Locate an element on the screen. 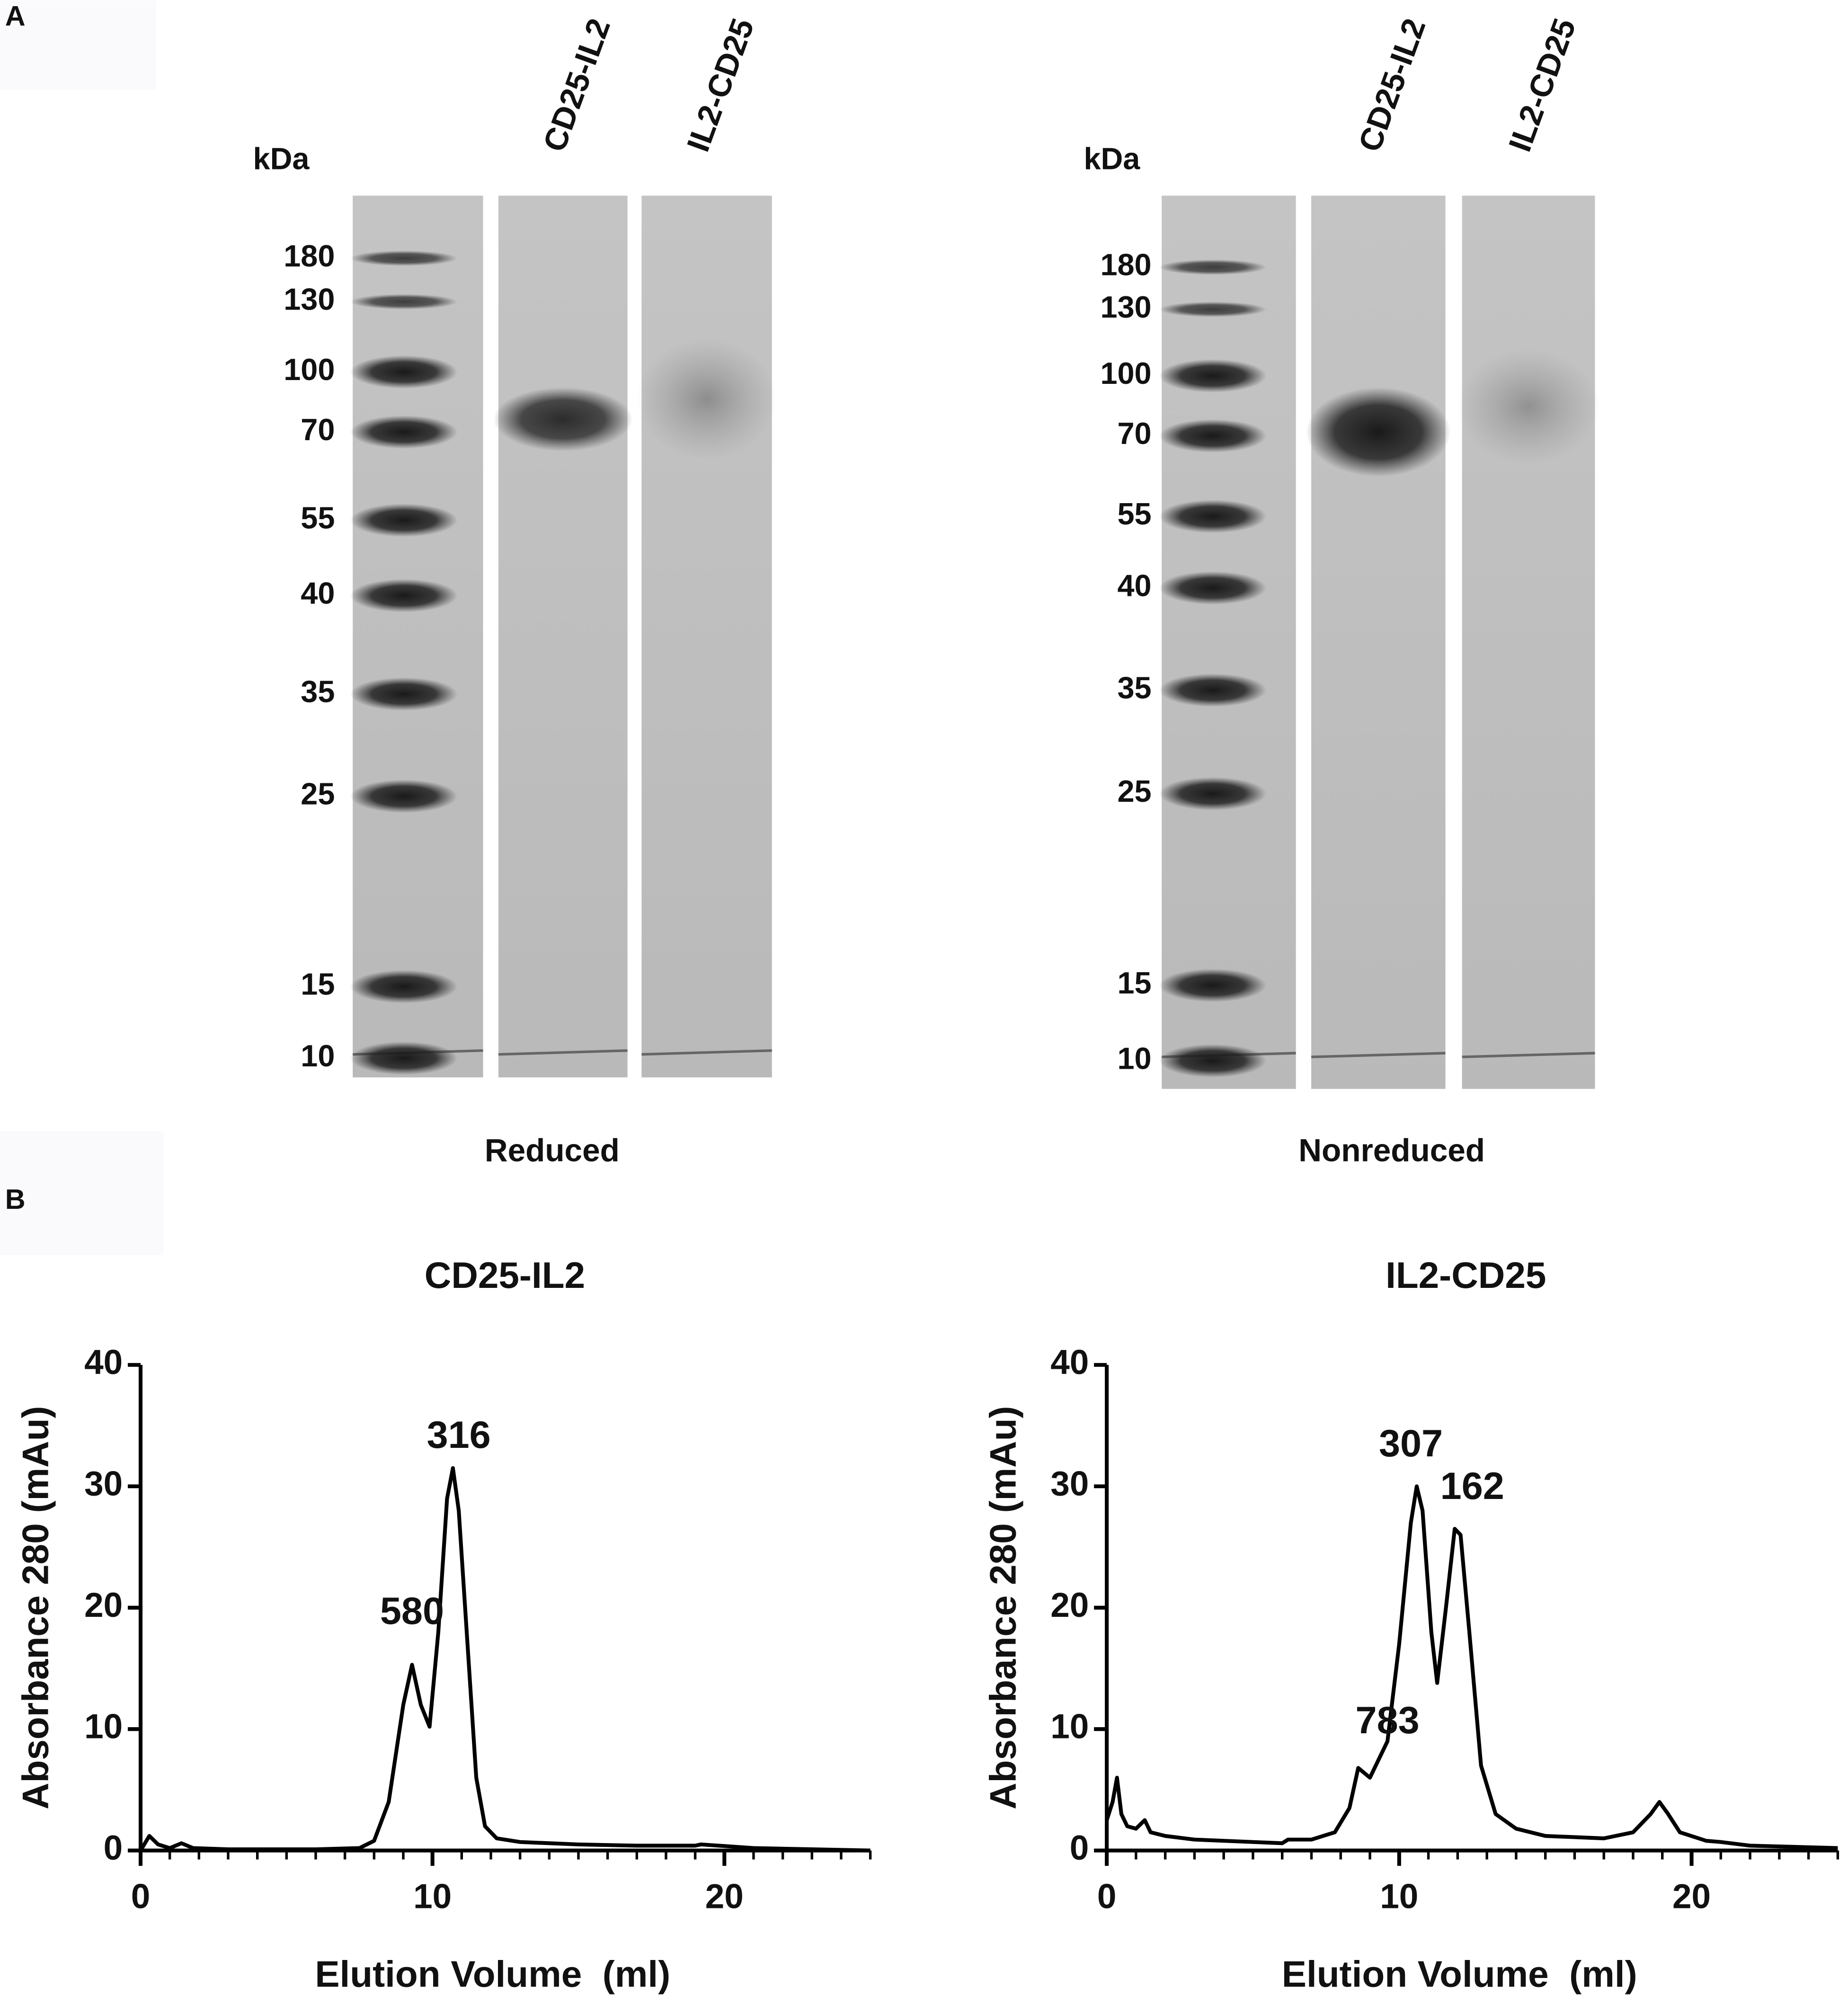  condition-label: Nonreduced is located at coordinates (1391, 1150).